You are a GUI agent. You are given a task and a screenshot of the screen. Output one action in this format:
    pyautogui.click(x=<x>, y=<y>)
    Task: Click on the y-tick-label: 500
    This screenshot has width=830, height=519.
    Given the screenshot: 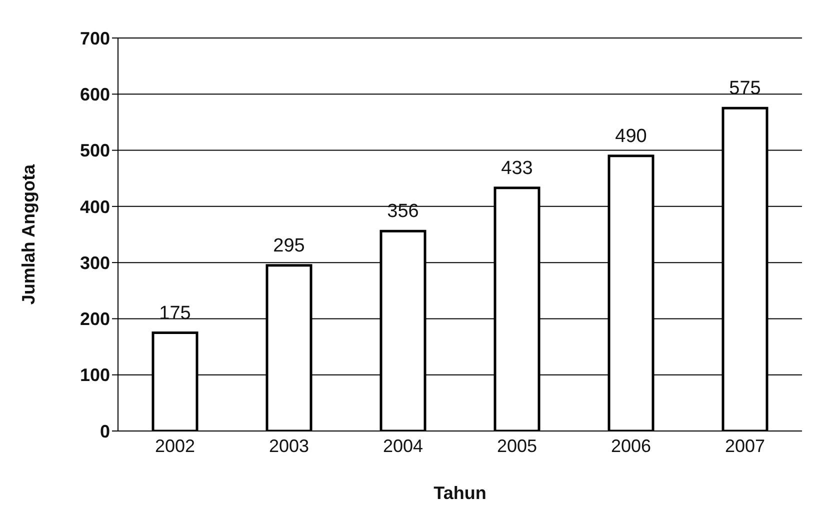 What is the action you would take?
    pyautogui.click(x=95, y=150)
    